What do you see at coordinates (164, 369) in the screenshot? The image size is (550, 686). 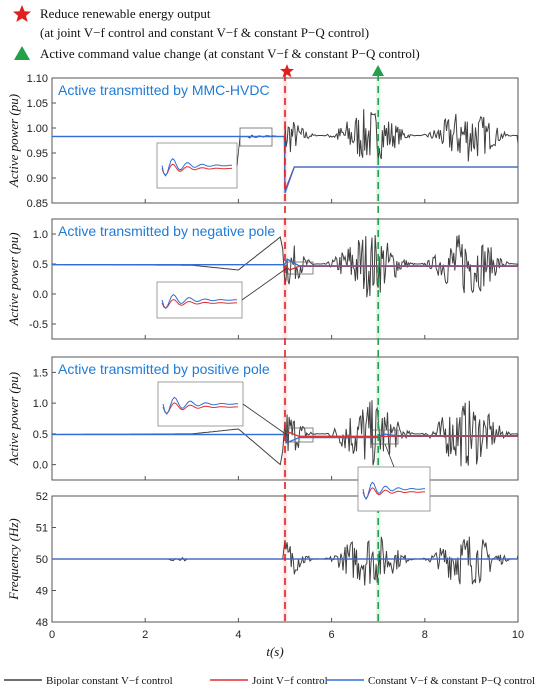 I see `panel-title: Active transmitted by positive pole` at bounding box center [164, 369].